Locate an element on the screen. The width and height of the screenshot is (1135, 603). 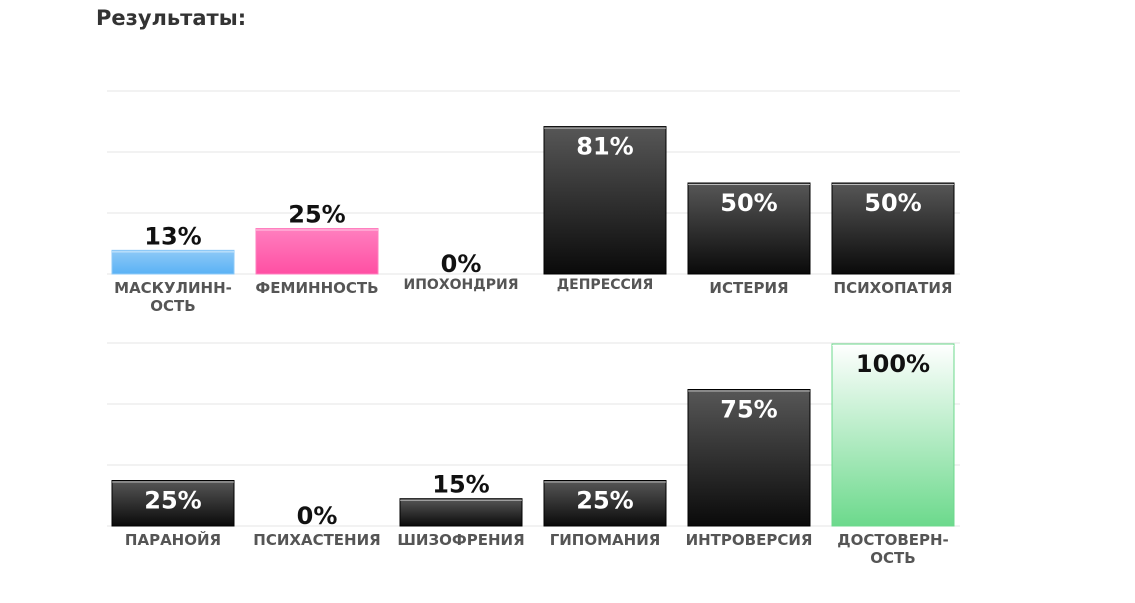
bar-value-label: 100% is located at coordinates (893, 364).